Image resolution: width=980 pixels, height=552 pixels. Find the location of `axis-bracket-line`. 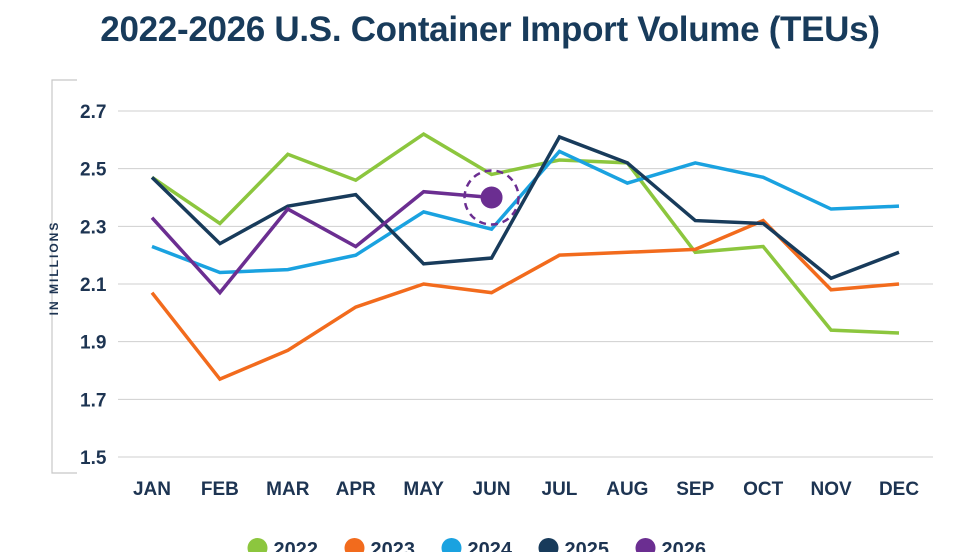

axis-bracket-line is located at coordinates (64, 276).